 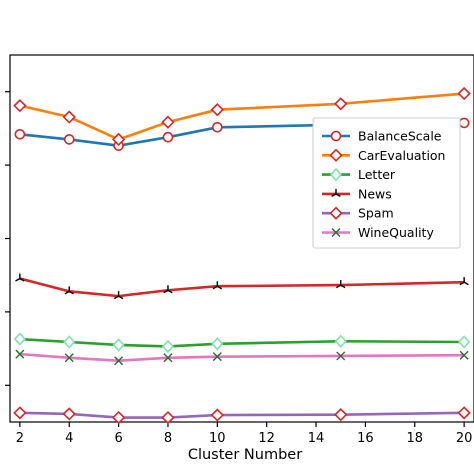 I want to click on x-tick-label-3: 8, so click(x=168, y=438).